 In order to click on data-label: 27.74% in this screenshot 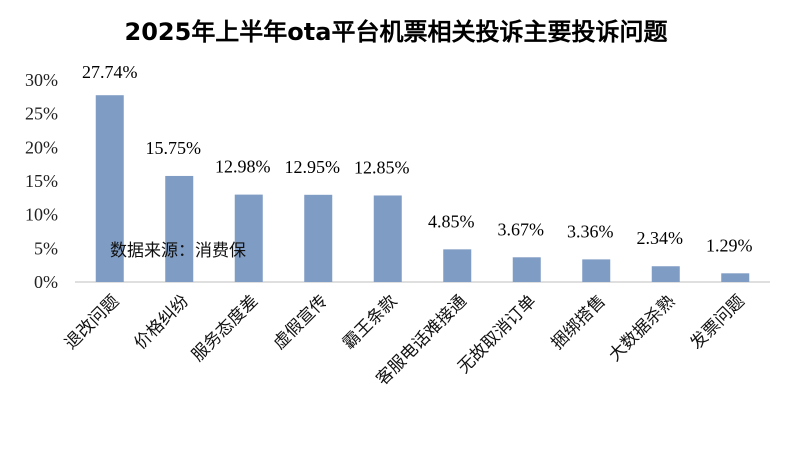, I will do `click(110, 72)`.